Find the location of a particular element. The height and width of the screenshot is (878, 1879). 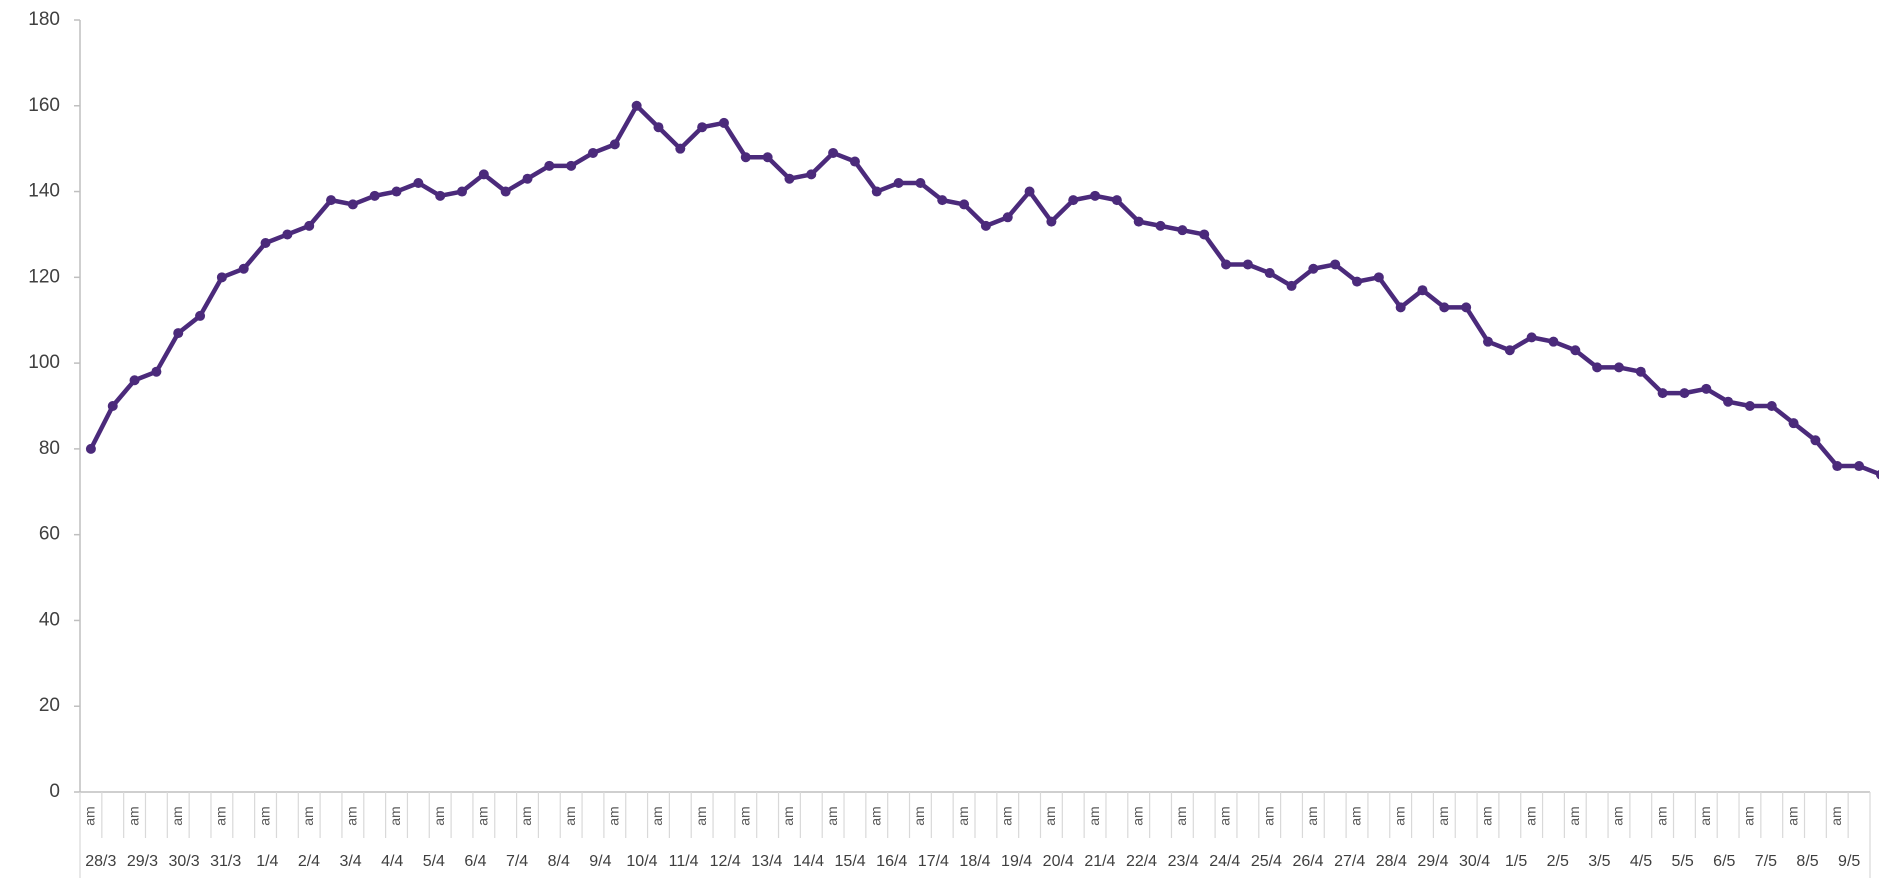

x-group-label: 4/5 is located at coordinates (1641, 861).